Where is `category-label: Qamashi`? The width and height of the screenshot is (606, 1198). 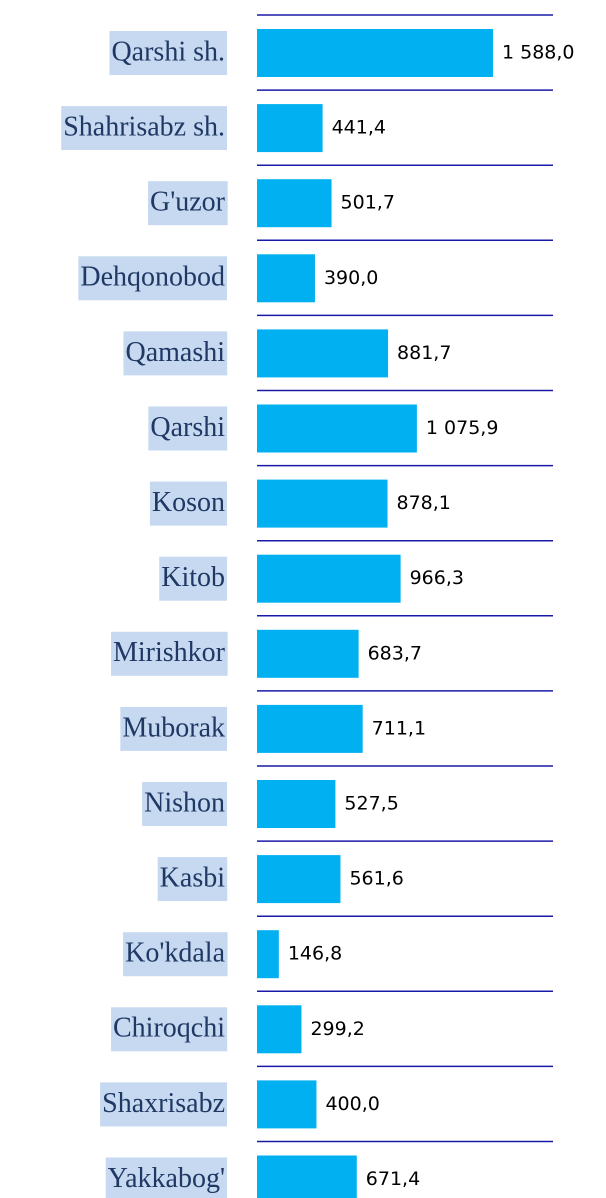
category-label: Qamashi is located at coordinates (175, 352).